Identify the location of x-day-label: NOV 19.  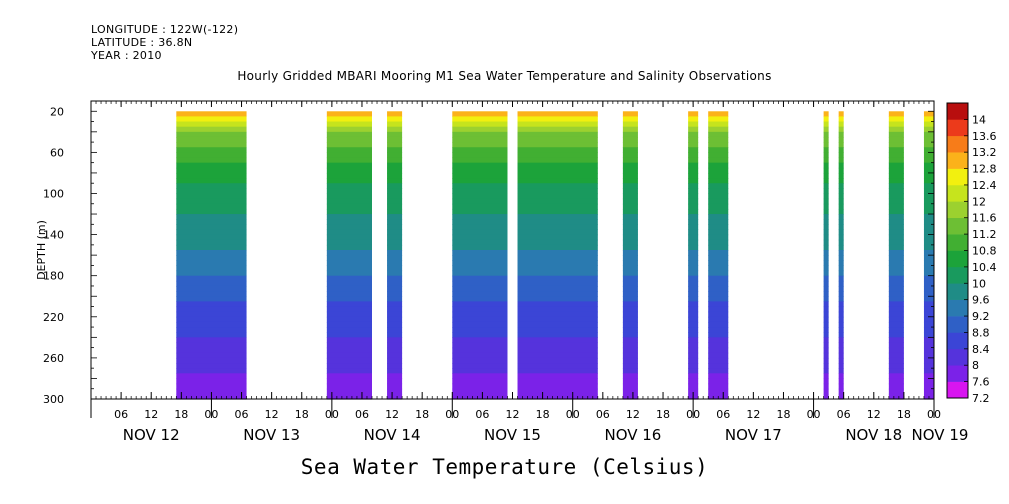
(940, 435).